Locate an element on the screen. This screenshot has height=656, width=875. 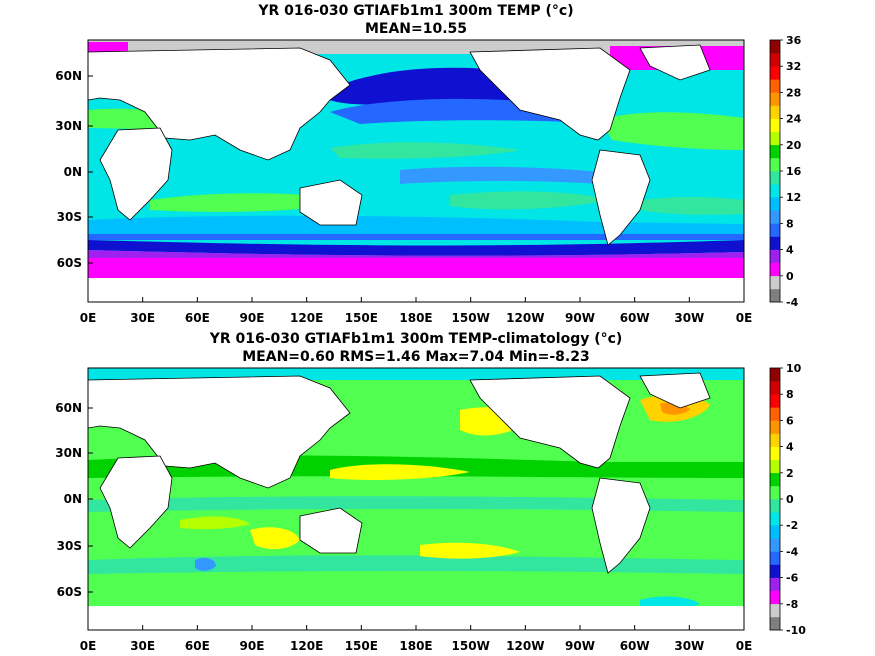
colorbar-label: 12 is located at coordinates (793, 197).